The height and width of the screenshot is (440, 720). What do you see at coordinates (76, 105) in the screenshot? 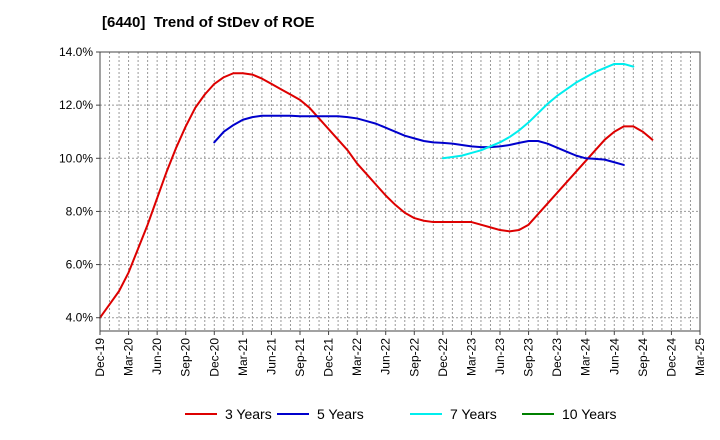
I see `y-tick-label: 12.0%` at bounding box center [76, 105].